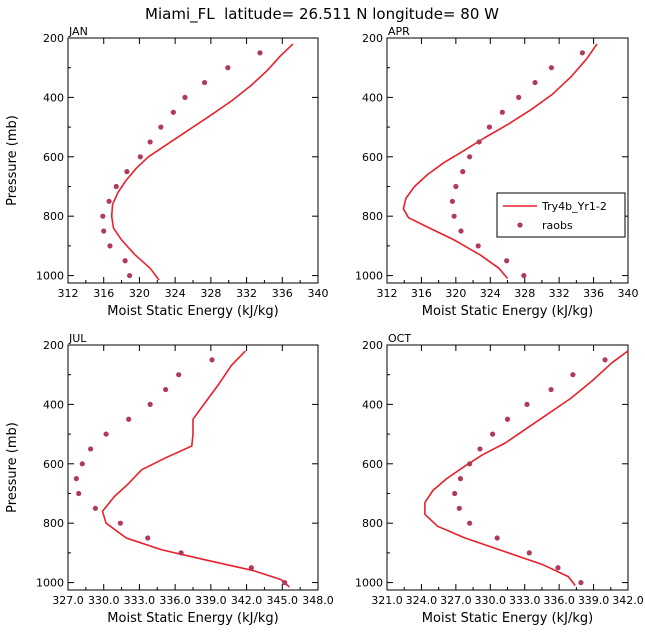 The width and height of the screenshot is (645, 640). Describe the element at coordinates (246, 293) in the screenshot. I see `x-tick-label: 332` at that location.